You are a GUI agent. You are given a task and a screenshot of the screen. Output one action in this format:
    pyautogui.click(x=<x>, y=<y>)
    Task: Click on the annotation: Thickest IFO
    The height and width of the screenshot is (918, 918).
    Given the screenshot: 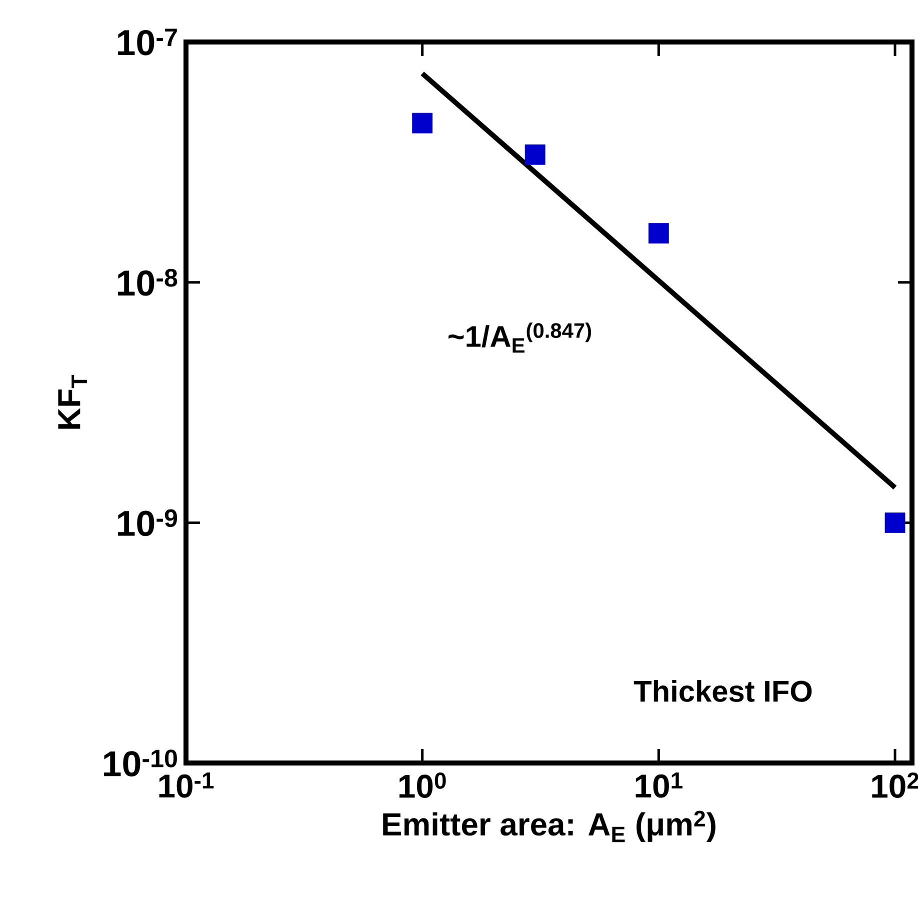 What is the action you would take?
    pyautogui.click(x=723, y=691)
    